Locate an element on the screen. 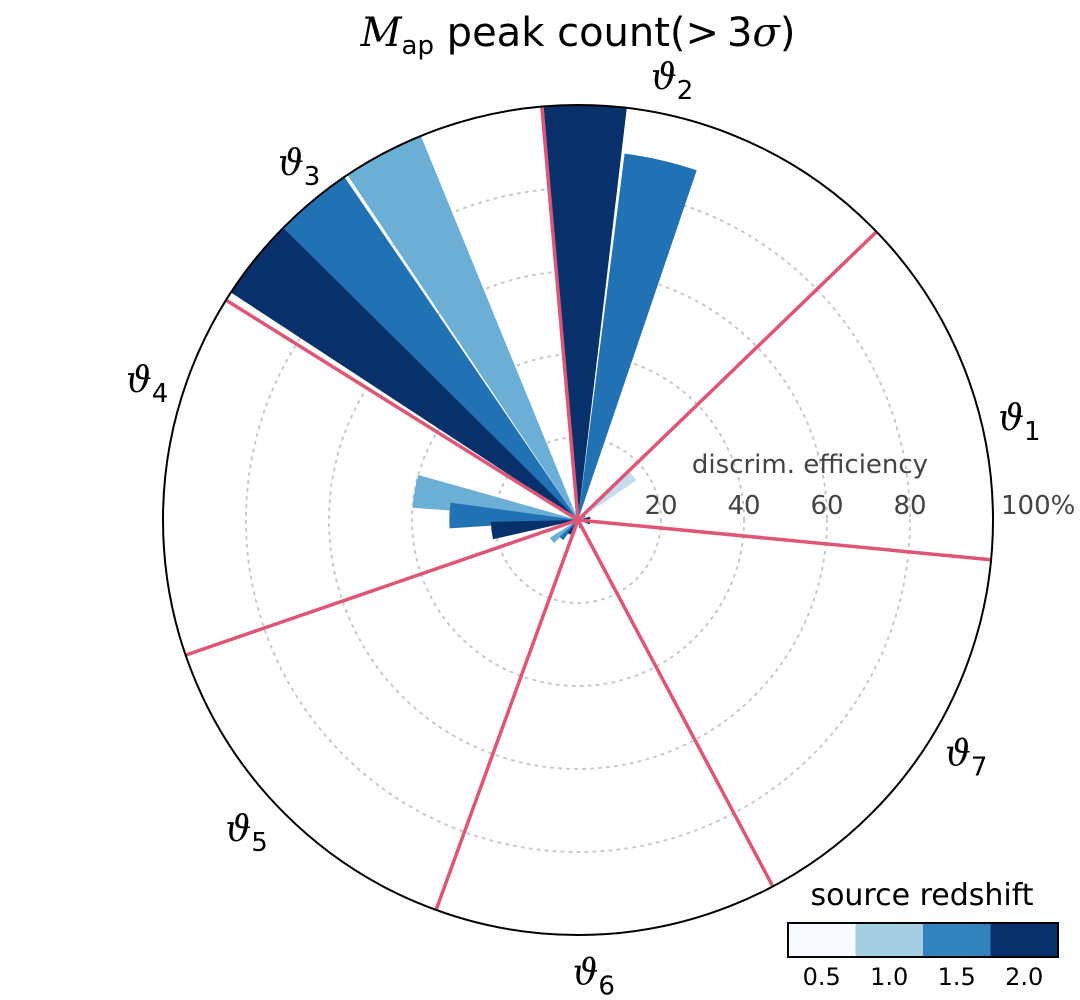 The image size is (1080, 1000). colorbar-swatch-2.0 is located at coordinates (1024, 940).